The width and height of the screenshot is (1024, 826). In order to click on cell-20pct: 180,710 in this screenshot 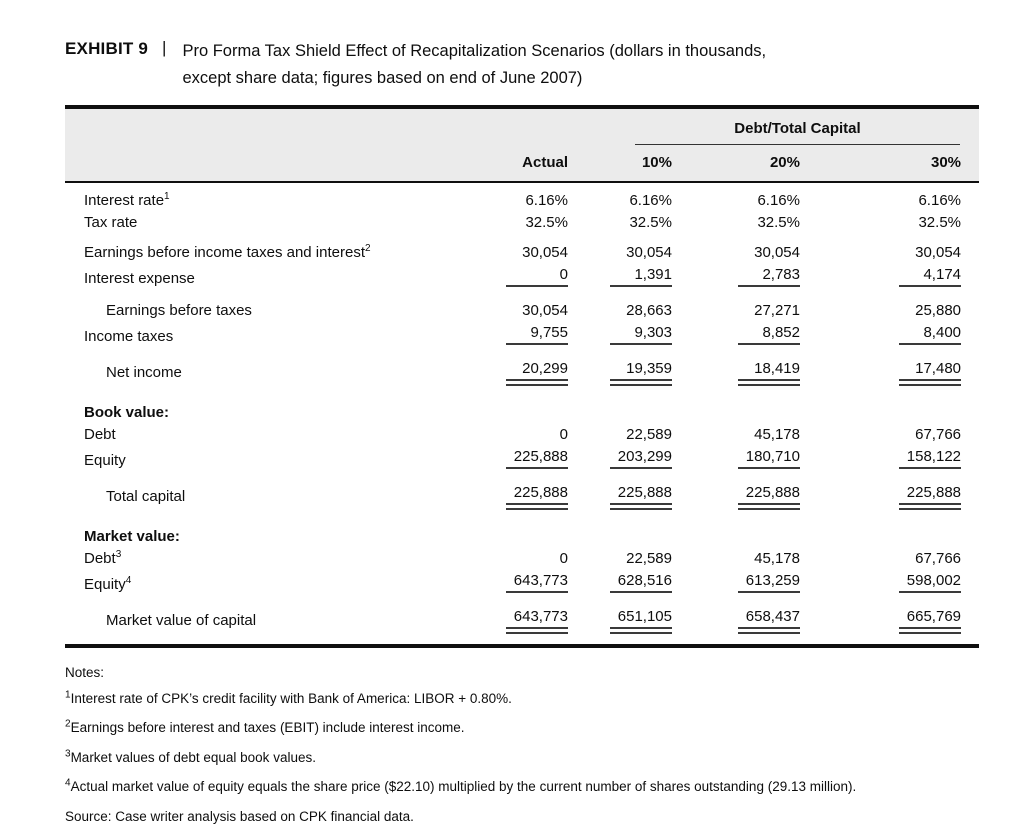, I will do `click(736, 459)`.